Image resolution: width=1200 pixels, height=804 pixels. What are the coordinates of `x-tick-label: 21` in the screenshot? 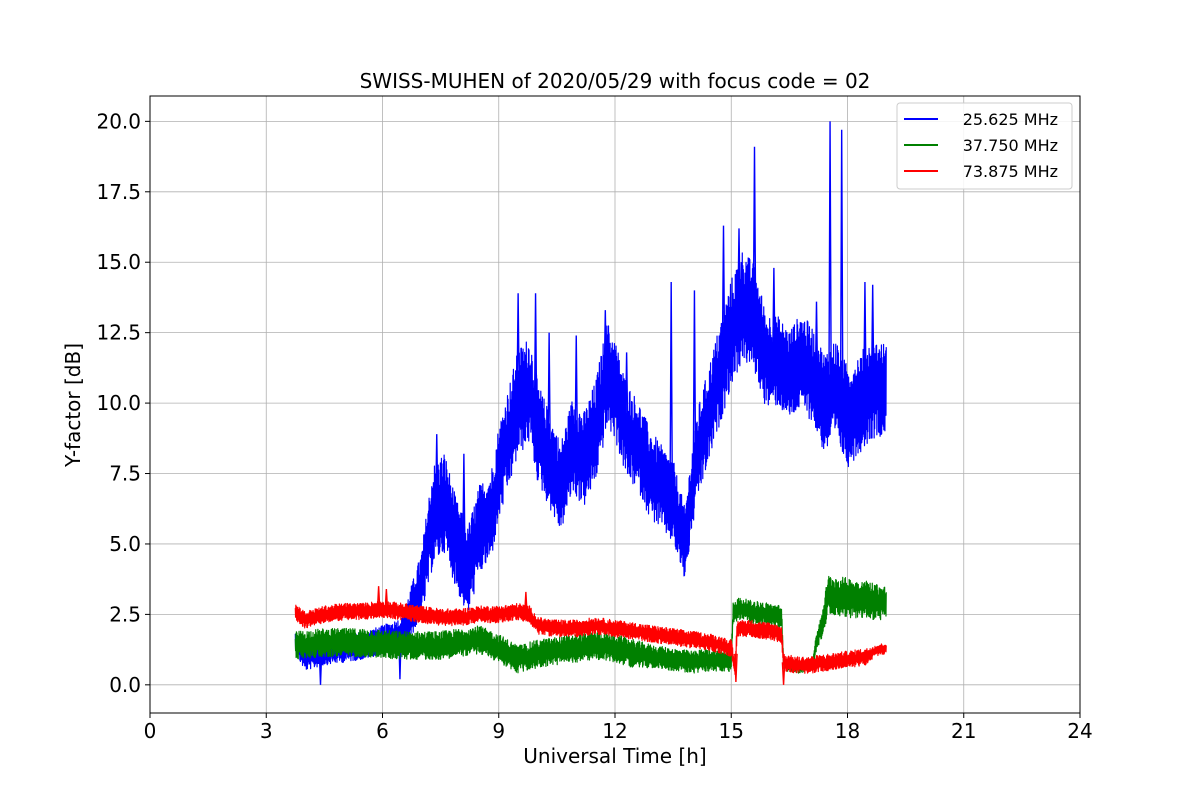 It's located at (963, 731).